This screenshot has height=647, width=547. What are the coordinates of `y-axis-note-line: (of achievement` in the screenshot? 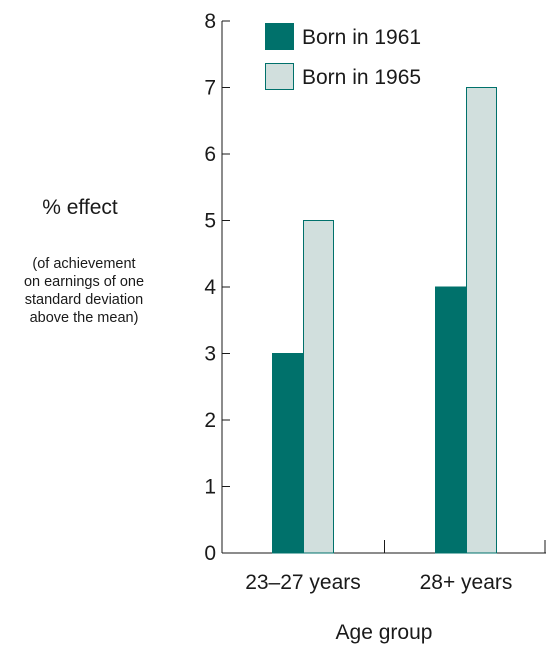 It's located at (84, 264).